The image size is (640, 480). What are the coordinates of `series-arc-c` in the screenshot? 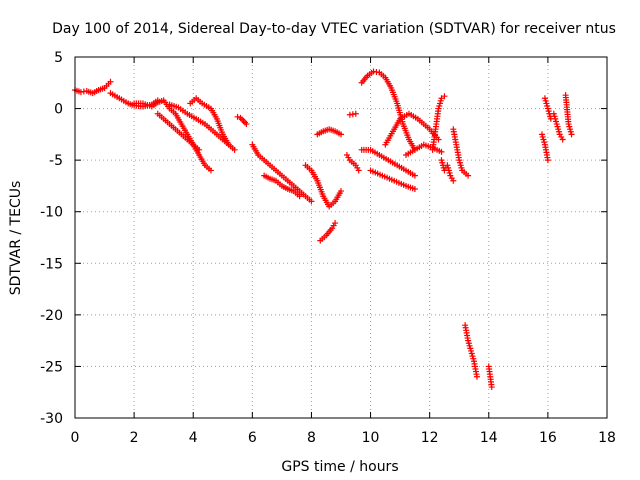 It's located at (178, 131).